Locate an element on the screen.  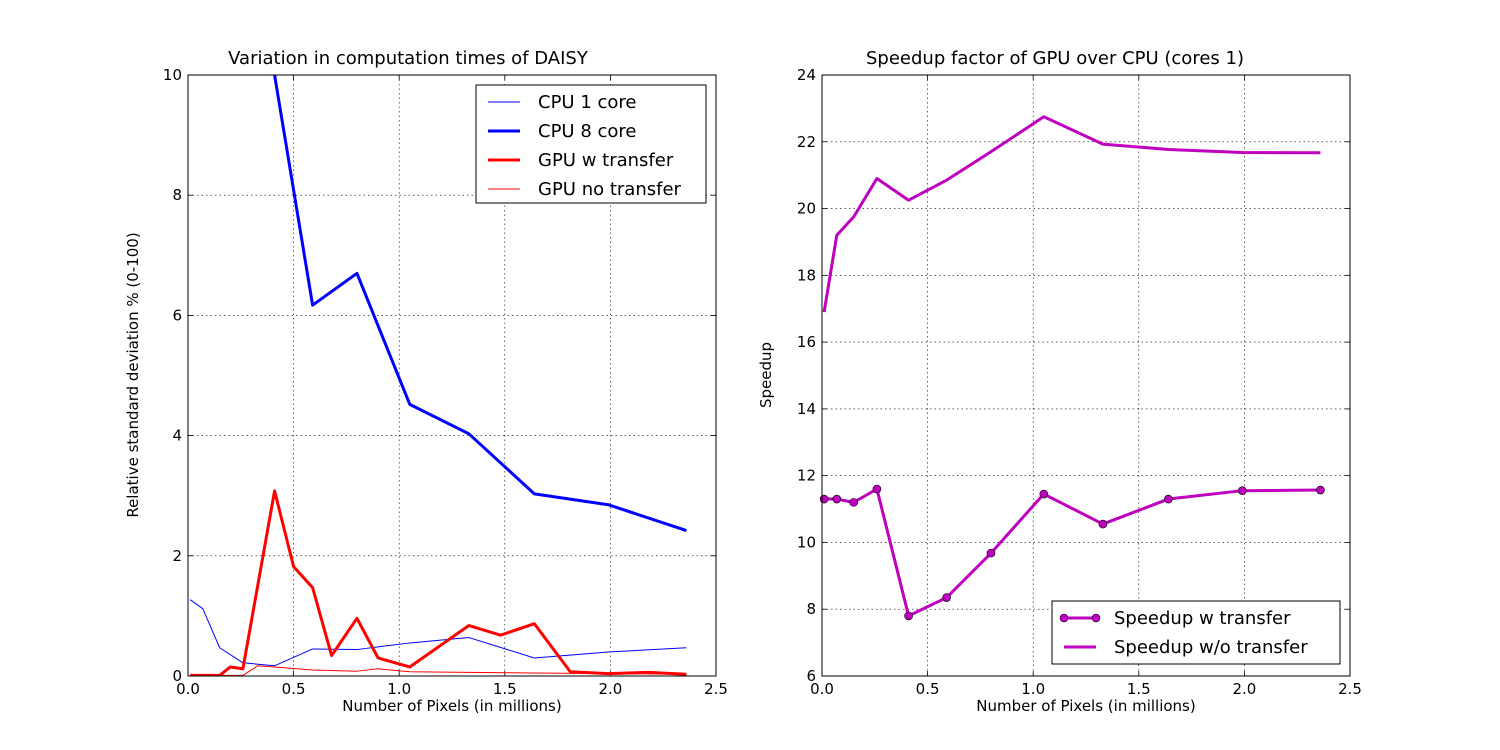
legend: Speedup w transfer Speedup w/o transfer is located at coordinates (1196, 632).